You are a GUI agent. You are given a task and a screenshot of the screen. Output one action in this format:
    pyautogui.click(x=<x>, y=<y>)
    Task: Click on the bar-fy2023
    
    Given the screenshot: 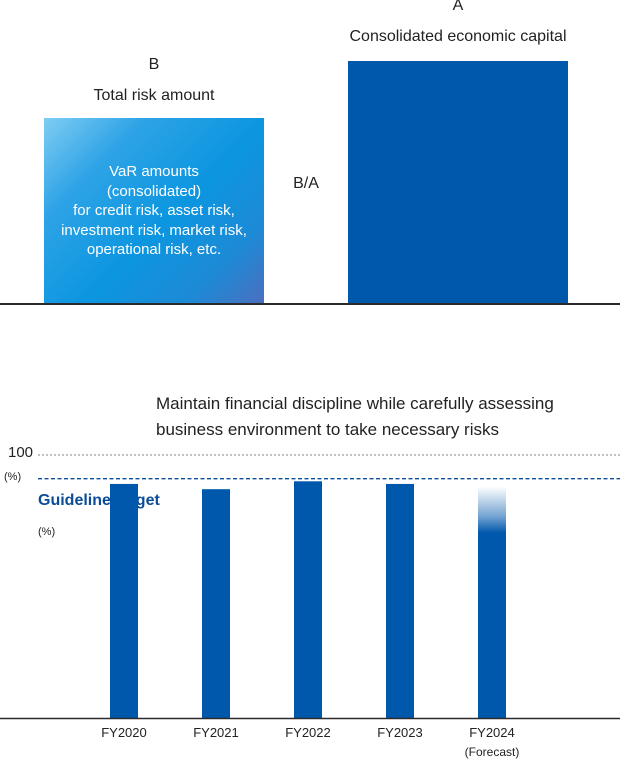 What is the action you would take?
    pyautogui.click(x=400, y=600)
    